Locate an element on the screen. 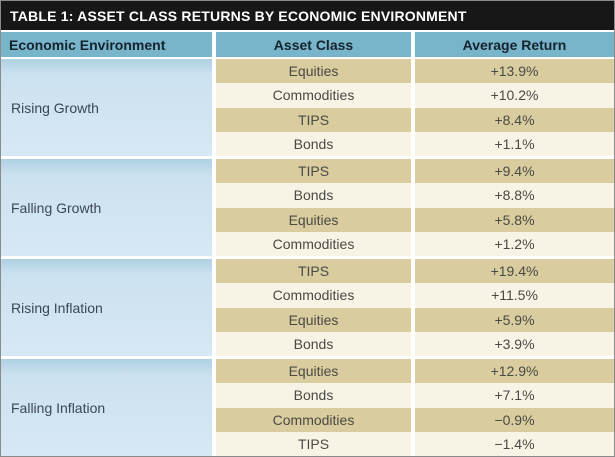 The width and height of the screenshot is (615, 457). return-cell: −0.9% is located at coordinates (514, 419).